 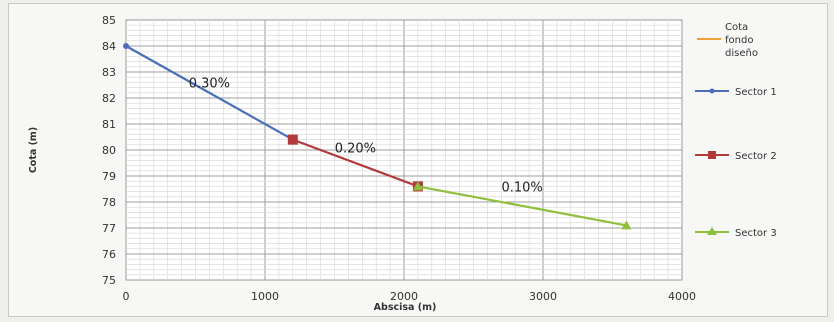 What do you see at coordinates (682, 296) in the screenshot?
I see `x-tick-label: 4000` at bounding box center [682, 296].